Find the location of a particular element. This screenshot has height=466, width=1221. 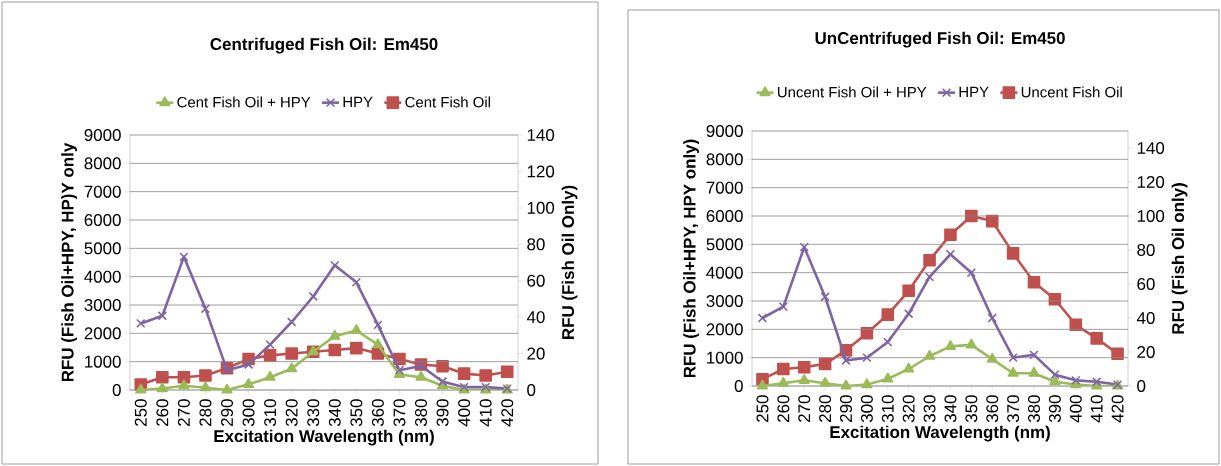

y2-axis-title: RFU (Fish Oil only) is located at coordinates (1179, 258).